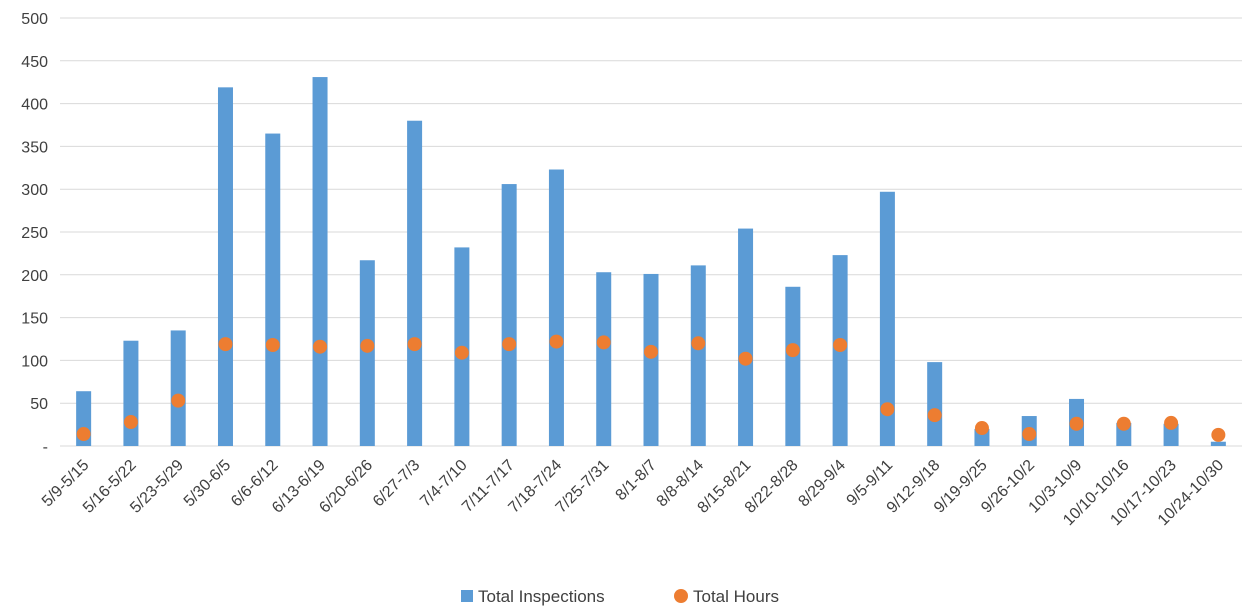 Image resolution: width=1243 pixels, height=616 pixels. Describe the element at coordinates (39, 404) in the screenshot. I see `y-tick-label: 50` at that location.